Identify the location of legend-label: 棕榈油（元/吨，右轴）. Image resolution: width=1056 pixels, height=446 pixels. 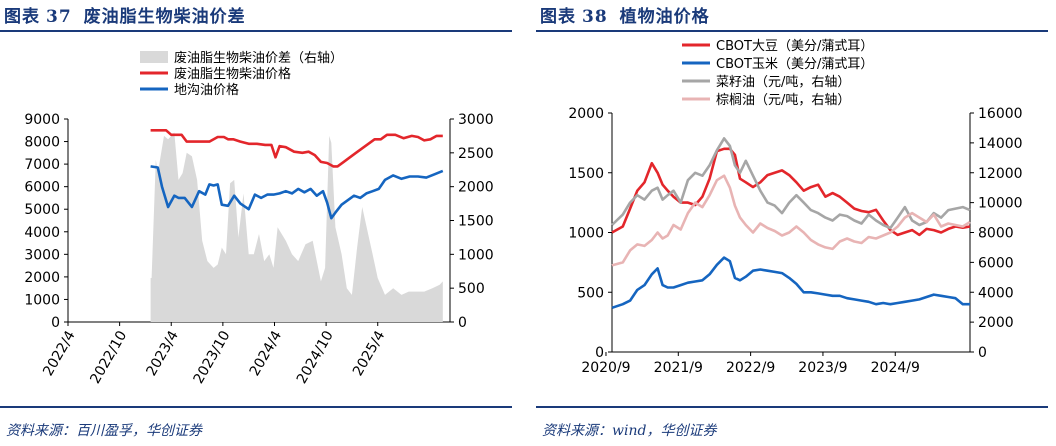
(783, 100).